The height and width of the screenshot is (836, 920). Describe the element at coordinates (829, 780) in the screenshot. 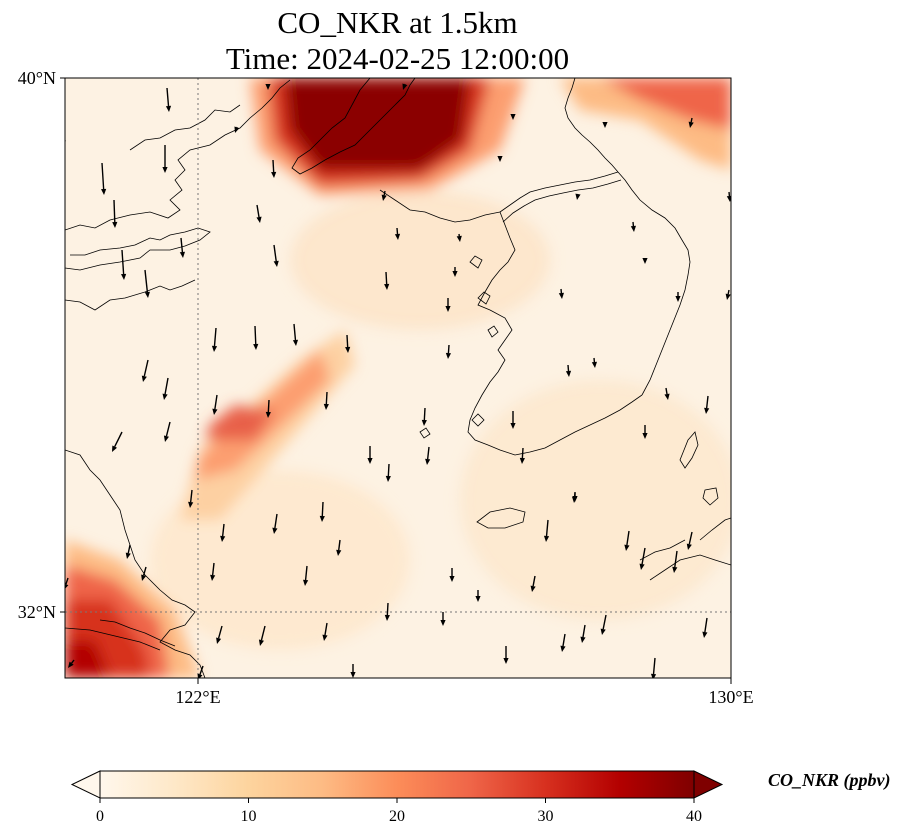

I see `colorbar-label: CO_NKR (ppbv)` at that location.